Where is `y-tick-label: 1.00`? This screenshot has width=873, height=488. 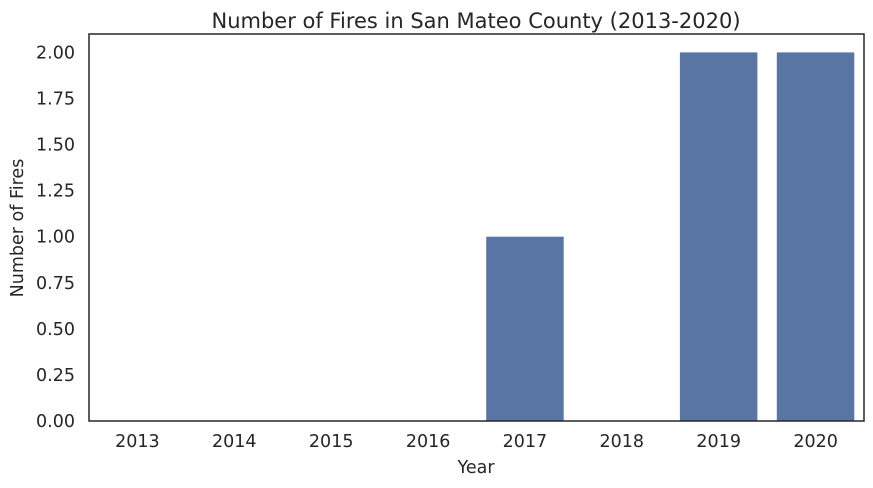
y-tick-label: 1.00 is located at coordinates (55, 238).